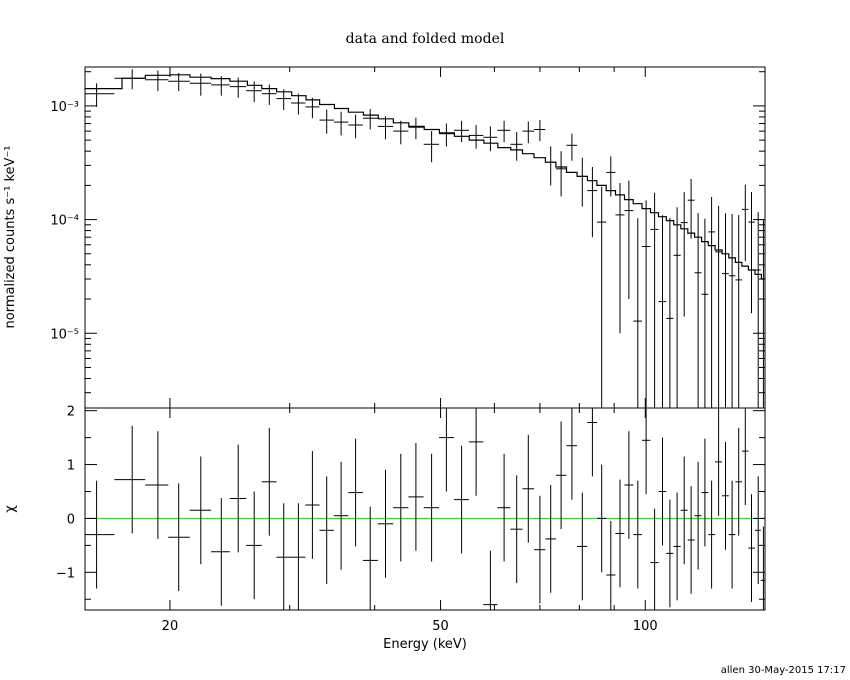 The height and width of the screenshot is (680, 850). Describe the element at coordinates (410, 626) in the screenshot. I see `x-tick-labels: 20 50 100` at that location.